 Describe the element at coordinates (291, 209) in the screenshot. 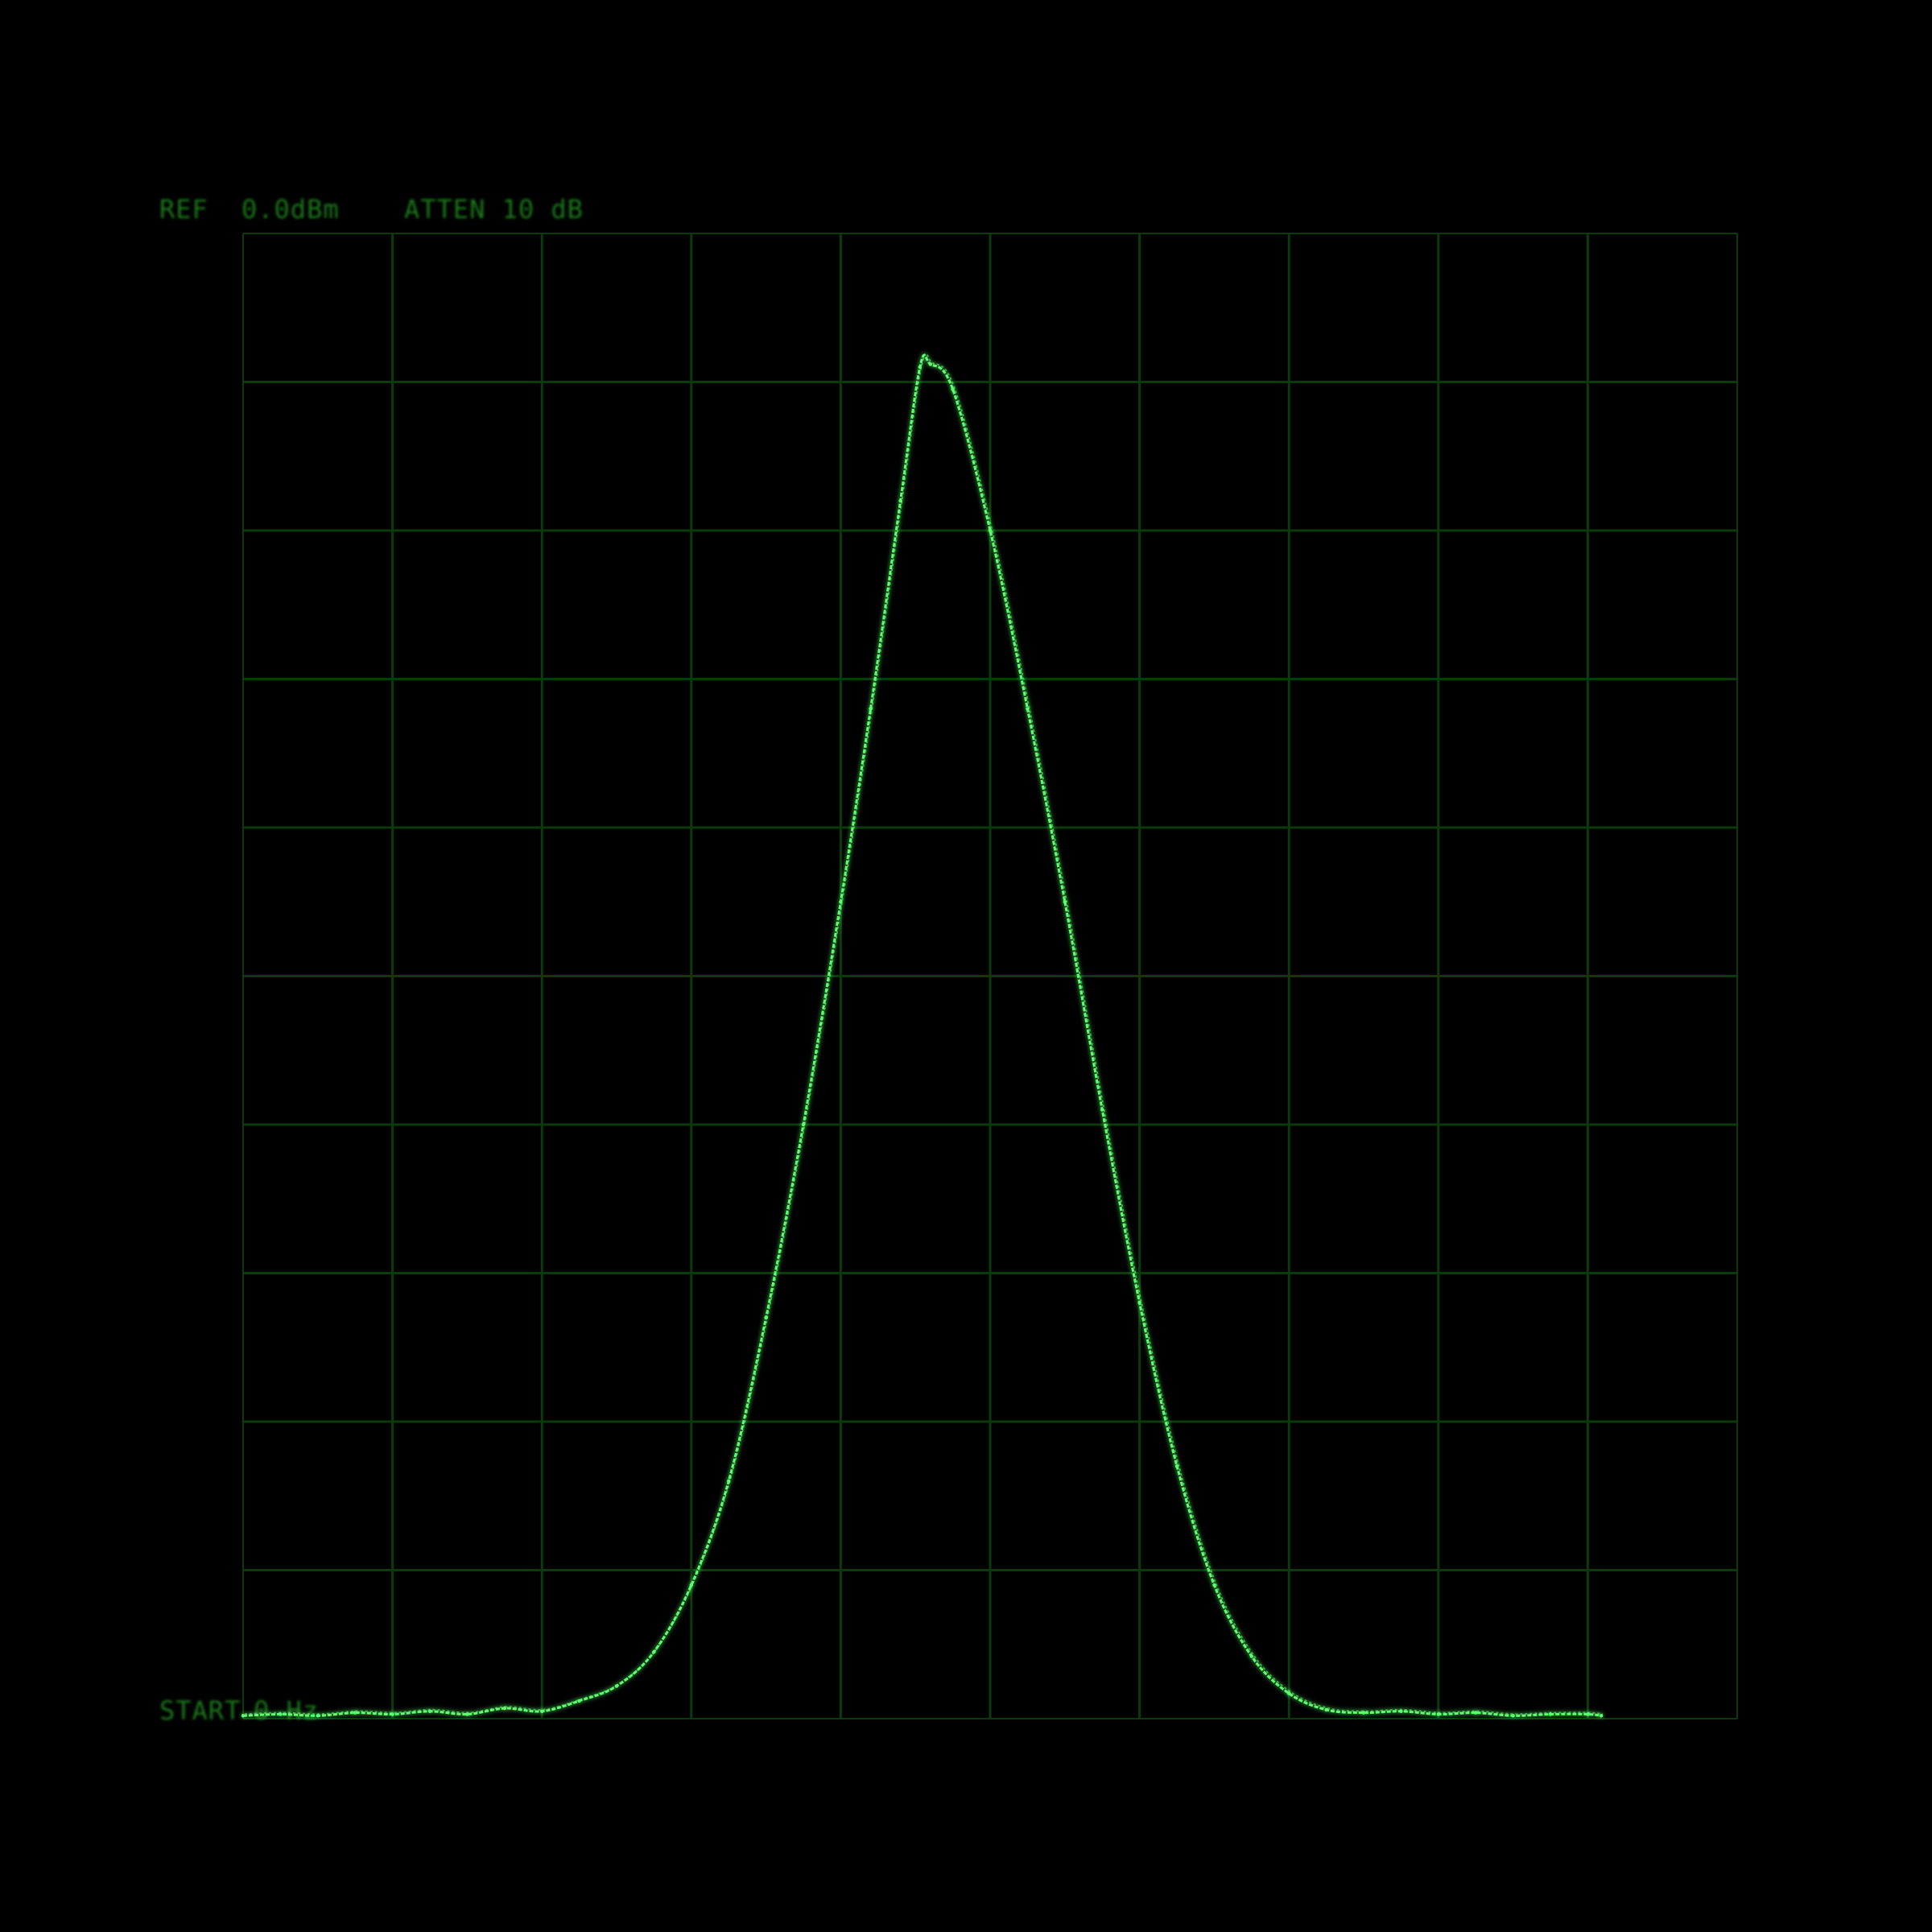

I see `ref-value: 0.0dBm` at that location.